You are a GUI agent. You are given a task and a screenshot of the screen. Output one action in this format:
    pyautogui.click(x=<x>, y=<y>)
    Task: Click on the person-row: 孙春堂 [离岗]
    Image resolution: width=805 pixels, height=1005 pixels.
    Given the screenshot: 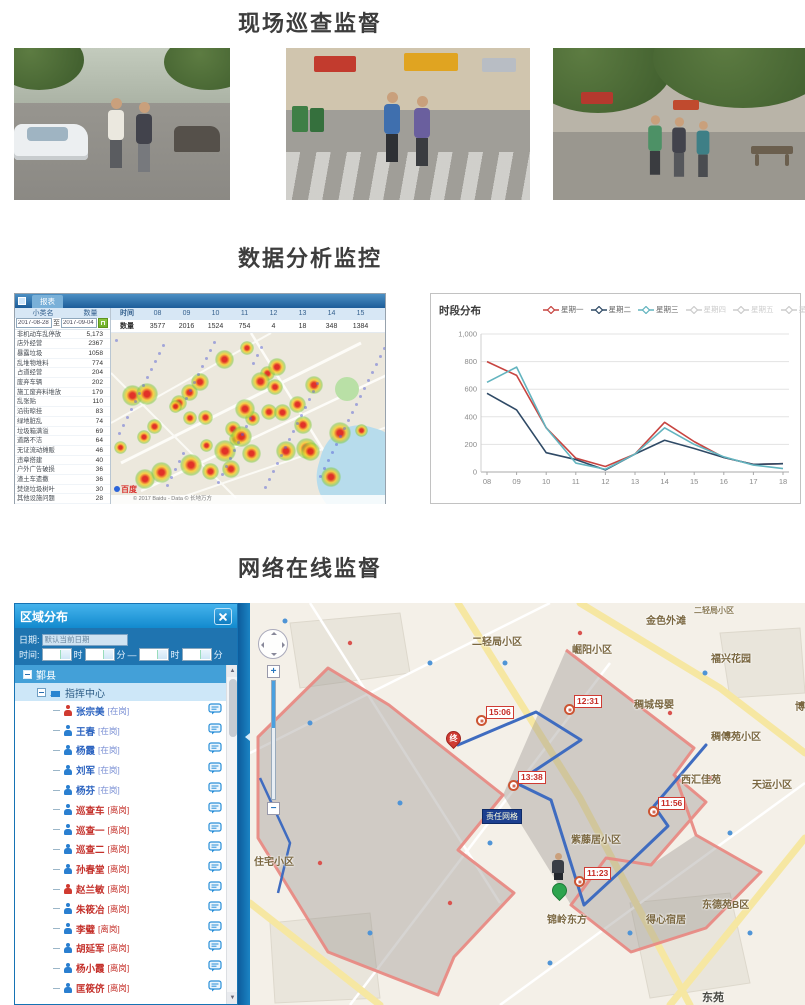 What is the action you would take?
    pyautogui.click(x=120, y=869)
    